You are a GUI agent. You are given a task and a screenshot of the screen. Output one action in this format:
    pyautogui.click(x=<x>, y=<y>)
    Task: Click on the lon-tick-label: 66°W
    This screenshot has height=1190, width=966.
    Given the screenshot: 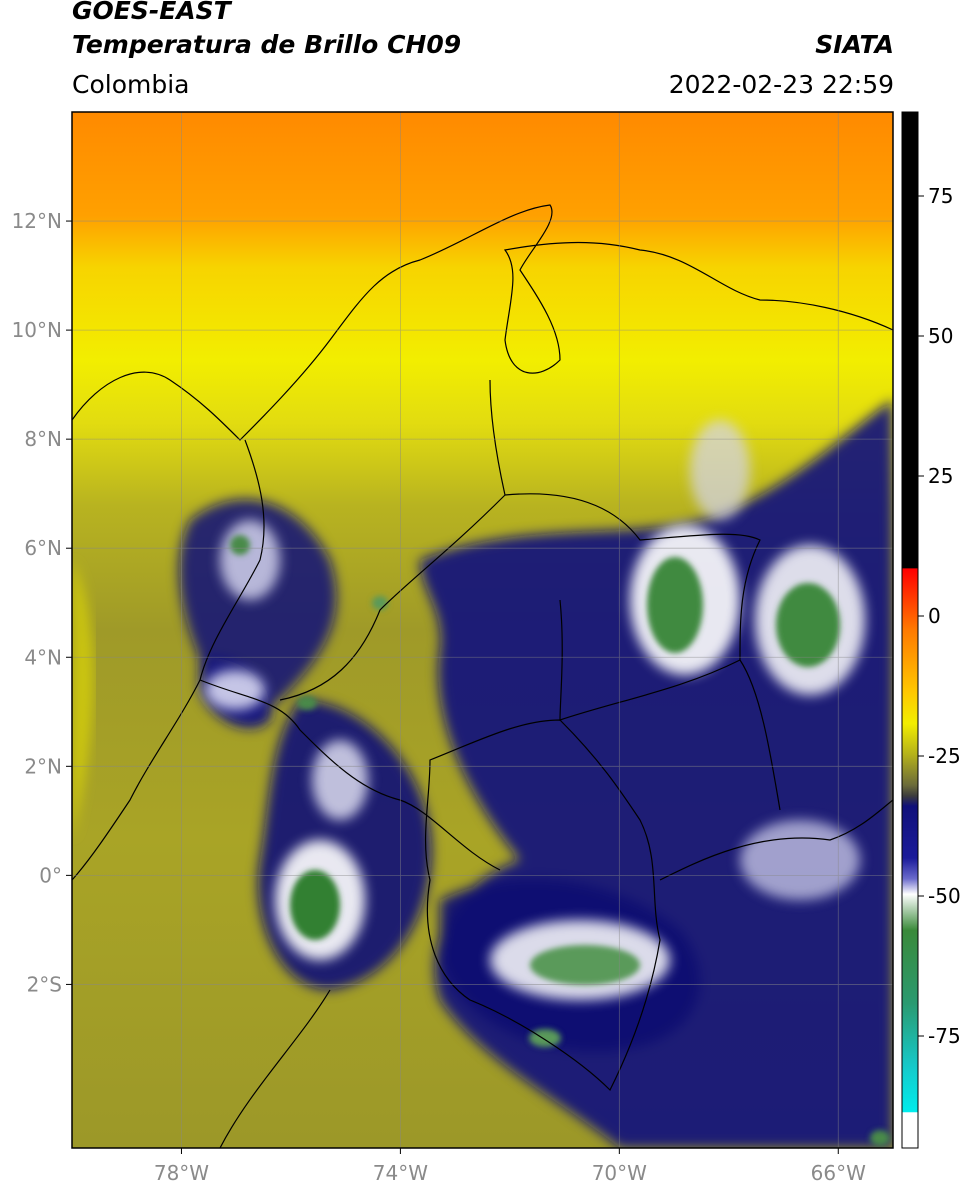 What is the action you would take?
    pyautogui.click(x=838, y=1173)
    